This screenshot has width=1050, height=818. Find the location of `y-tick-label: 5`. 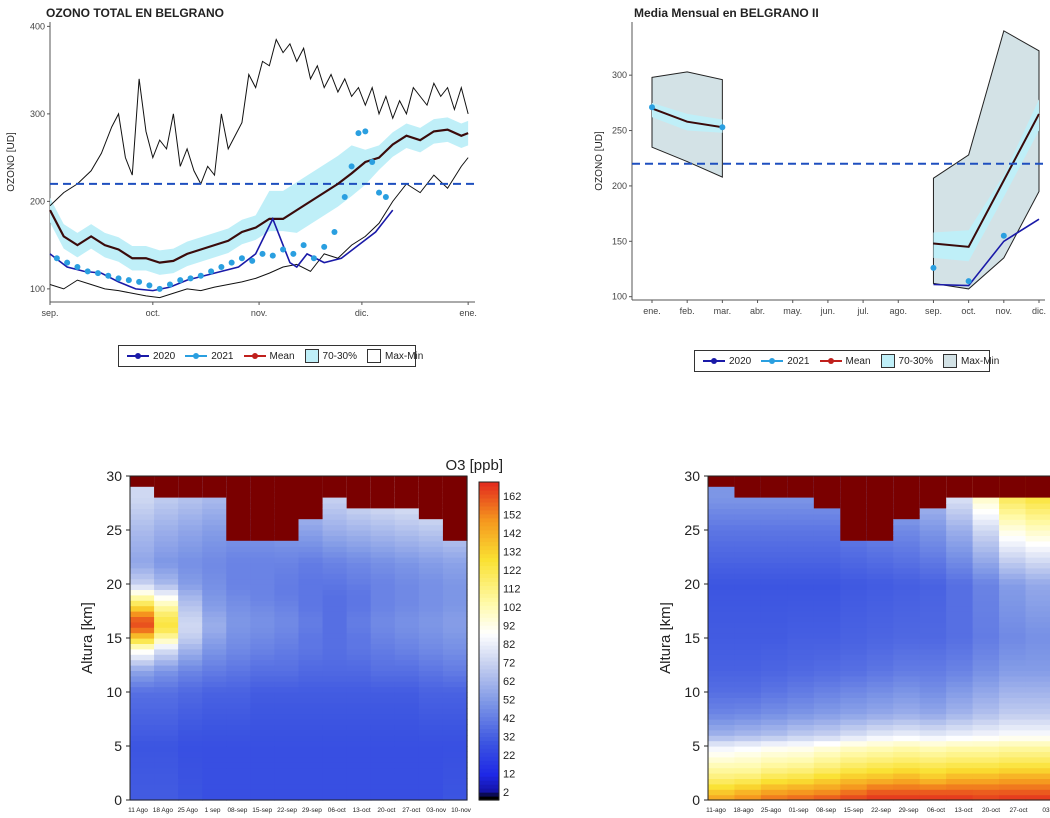

y-tick-label: 5 is located at coordinates (696, 746).